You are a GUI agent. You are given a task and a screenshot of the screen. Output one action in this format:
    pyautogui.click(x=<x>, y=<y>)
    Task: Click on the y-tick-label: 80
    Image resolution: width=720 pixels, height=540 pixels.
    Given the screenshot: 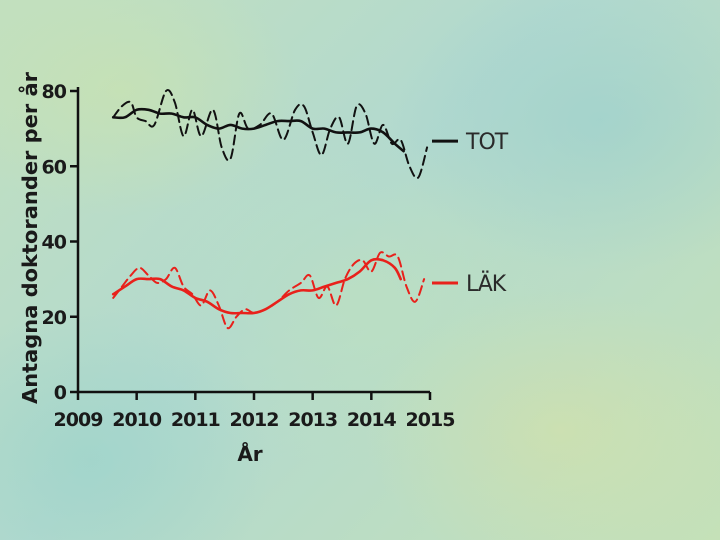 What is the action you would take?
    pyautogui.click(x=54, y=92)
    